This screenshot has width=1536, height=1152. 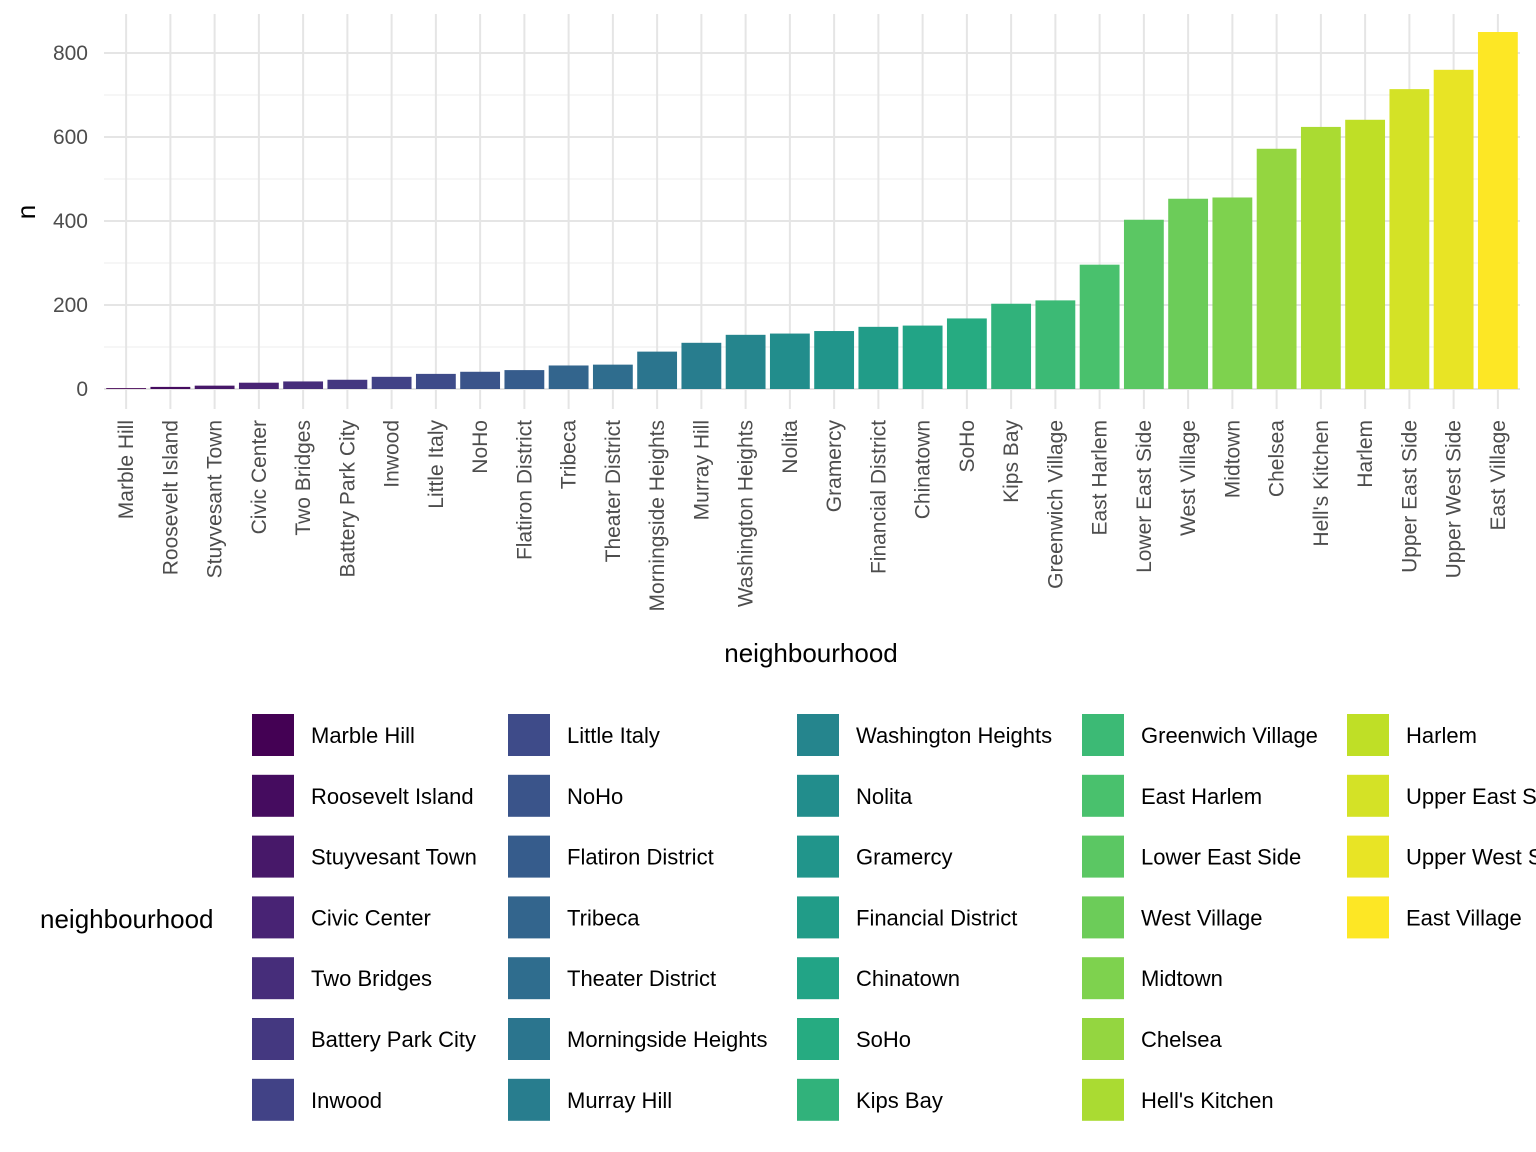 I want to click on legend-item-label: Civic Center, so click(x=371, y=917).